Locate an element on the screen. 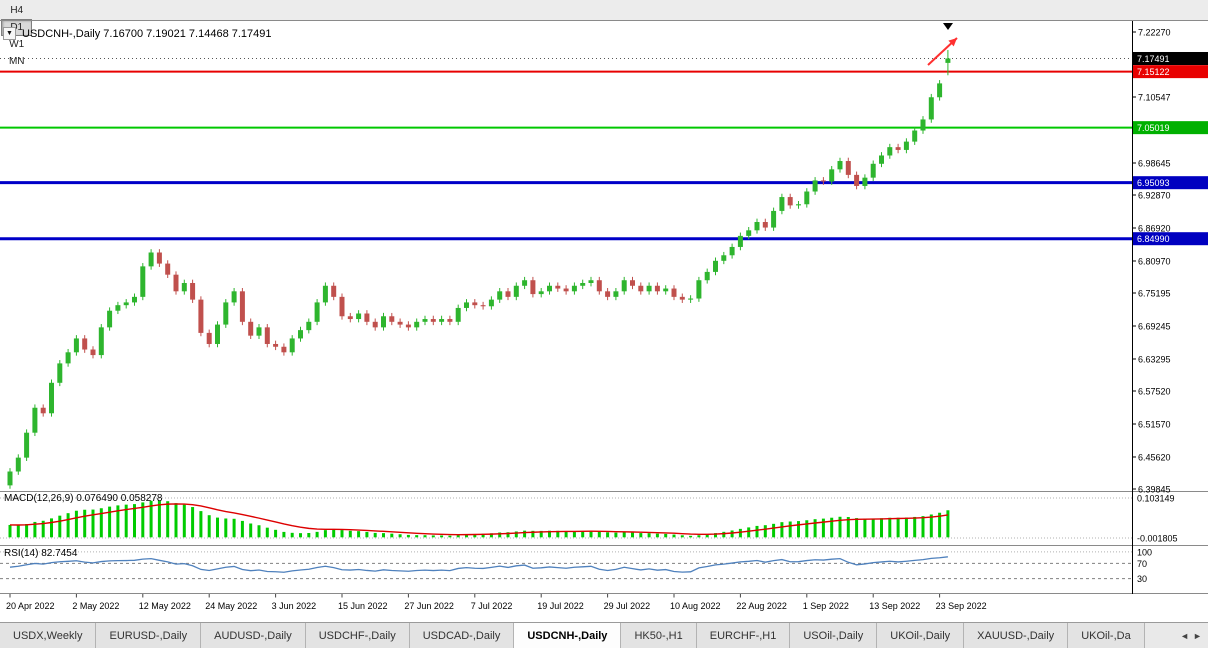  tab-hk50-h1: HK50-,H1 is located at coordinates (659, 635).